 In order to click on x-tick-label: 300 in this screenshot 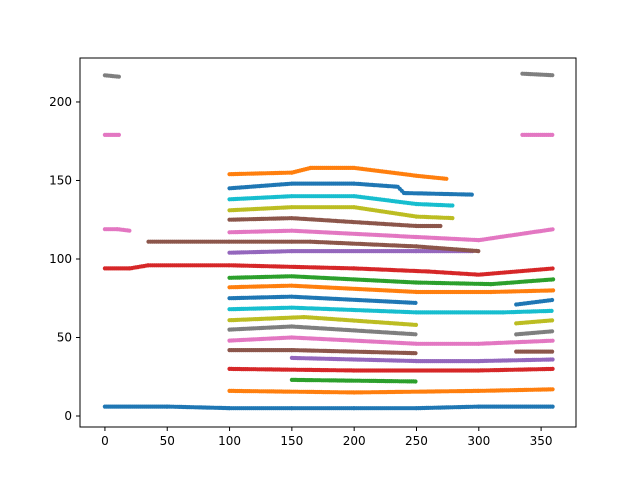, I will do `click(478, 441)`.